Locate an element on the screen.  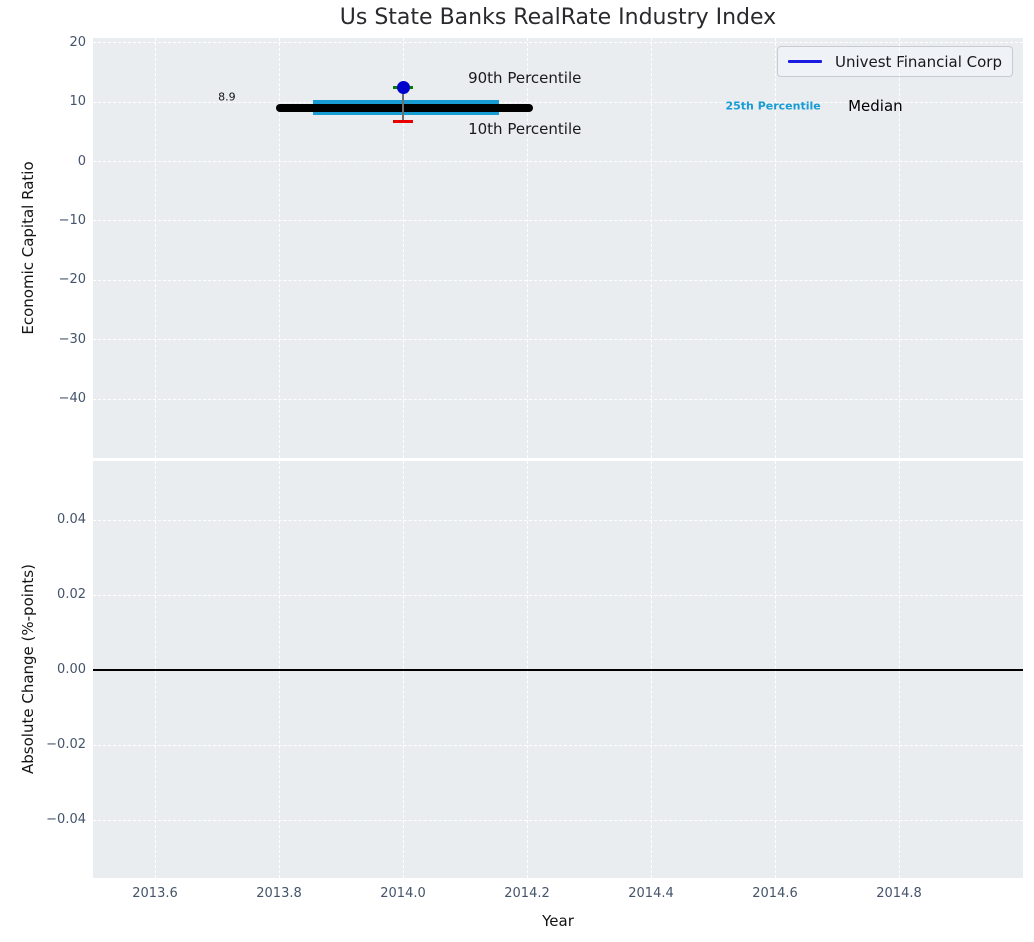
y-axis-label-top: Economic Capital Ratio is located at coordinates (28, 248).